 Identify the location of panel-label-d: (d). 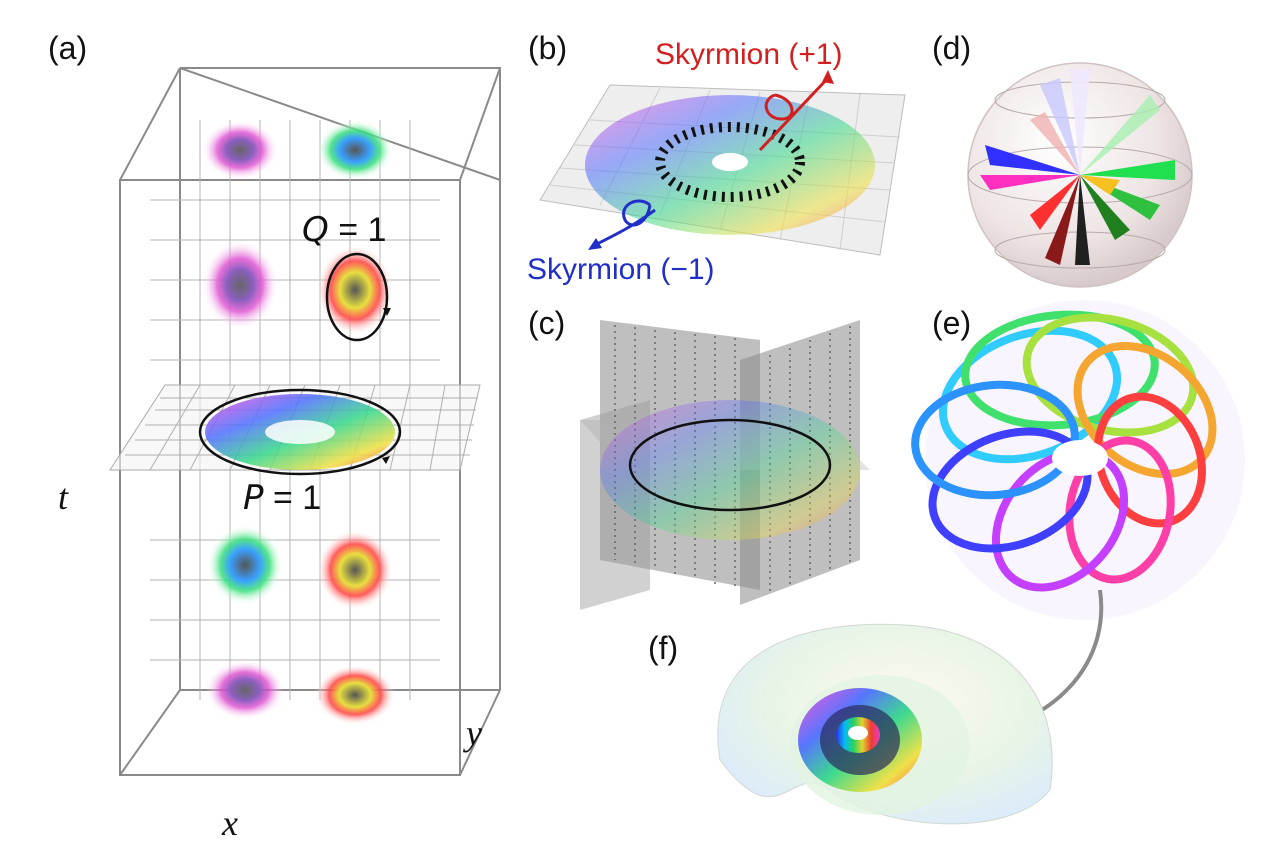
(952, 48).